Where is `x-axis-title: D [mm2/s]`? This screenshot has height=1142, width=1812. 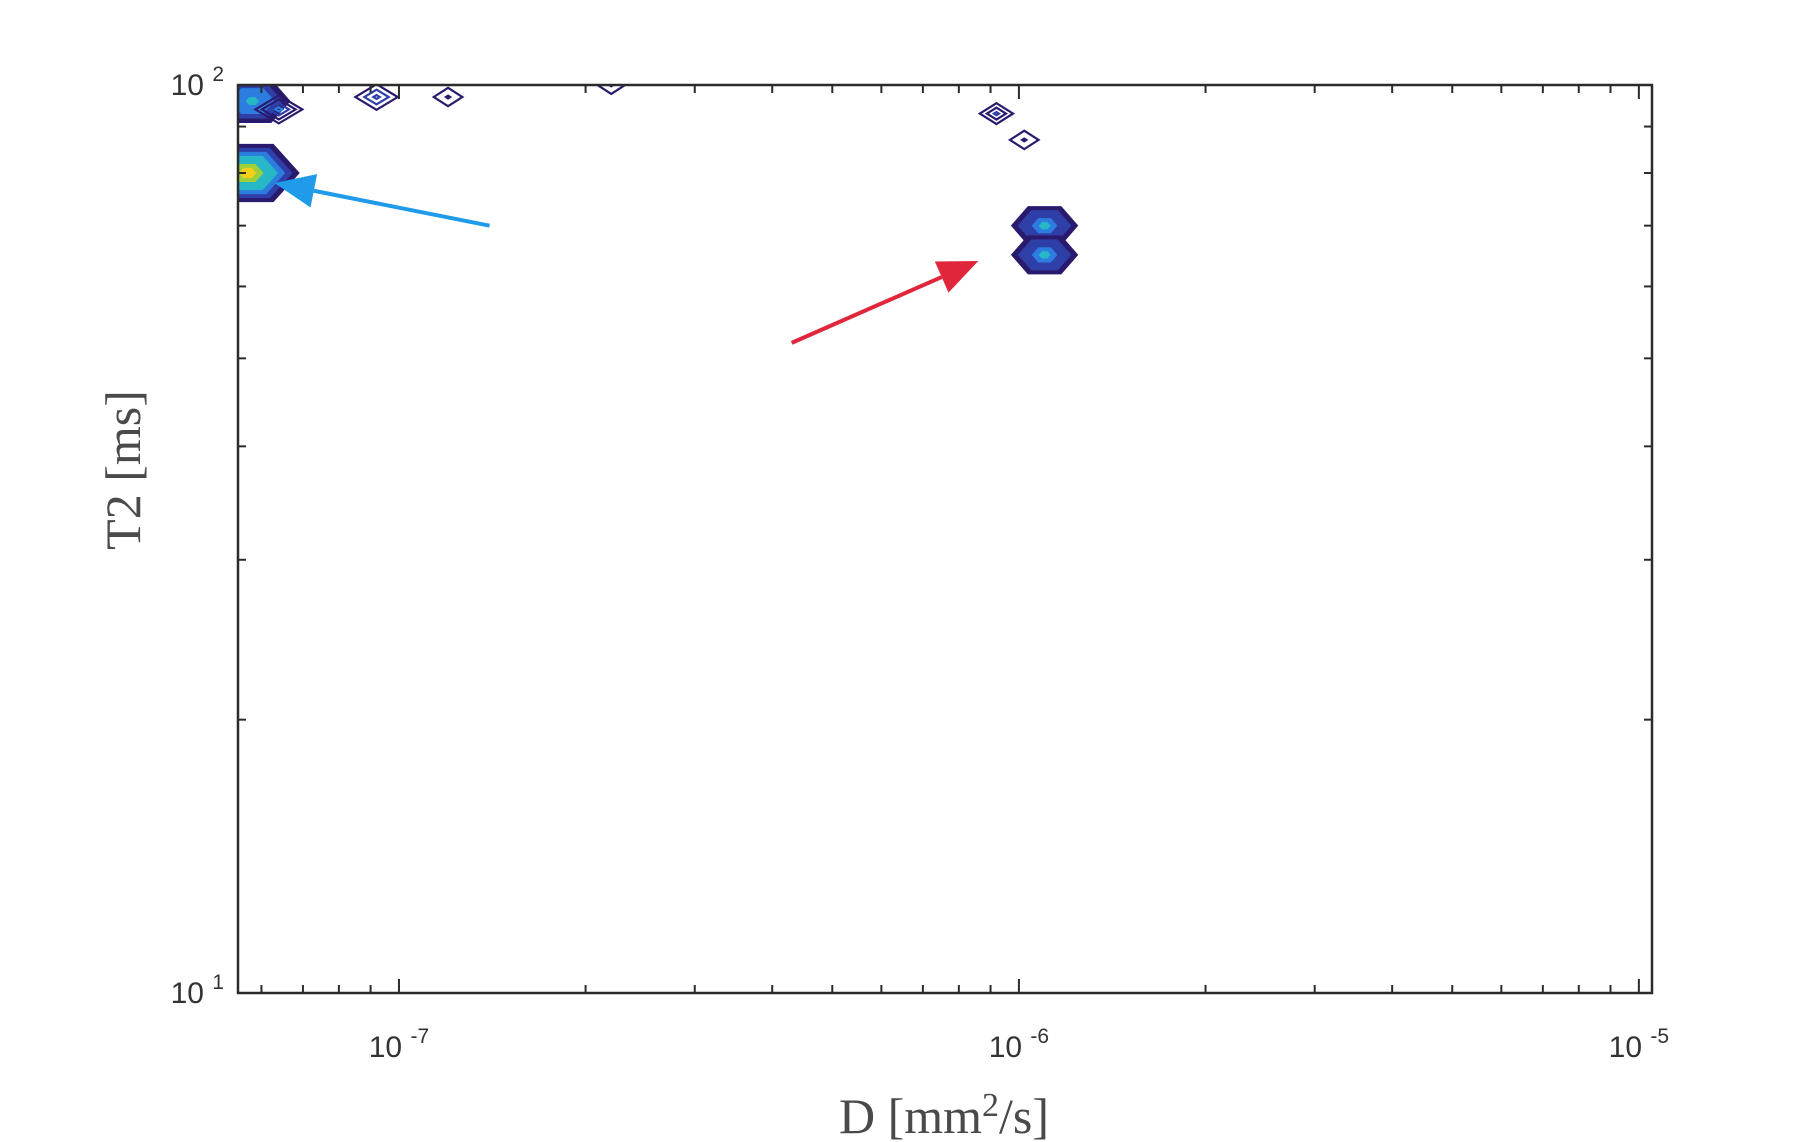 x-axis-title: D [mm2/s] is located at coordinates (944, 1114).